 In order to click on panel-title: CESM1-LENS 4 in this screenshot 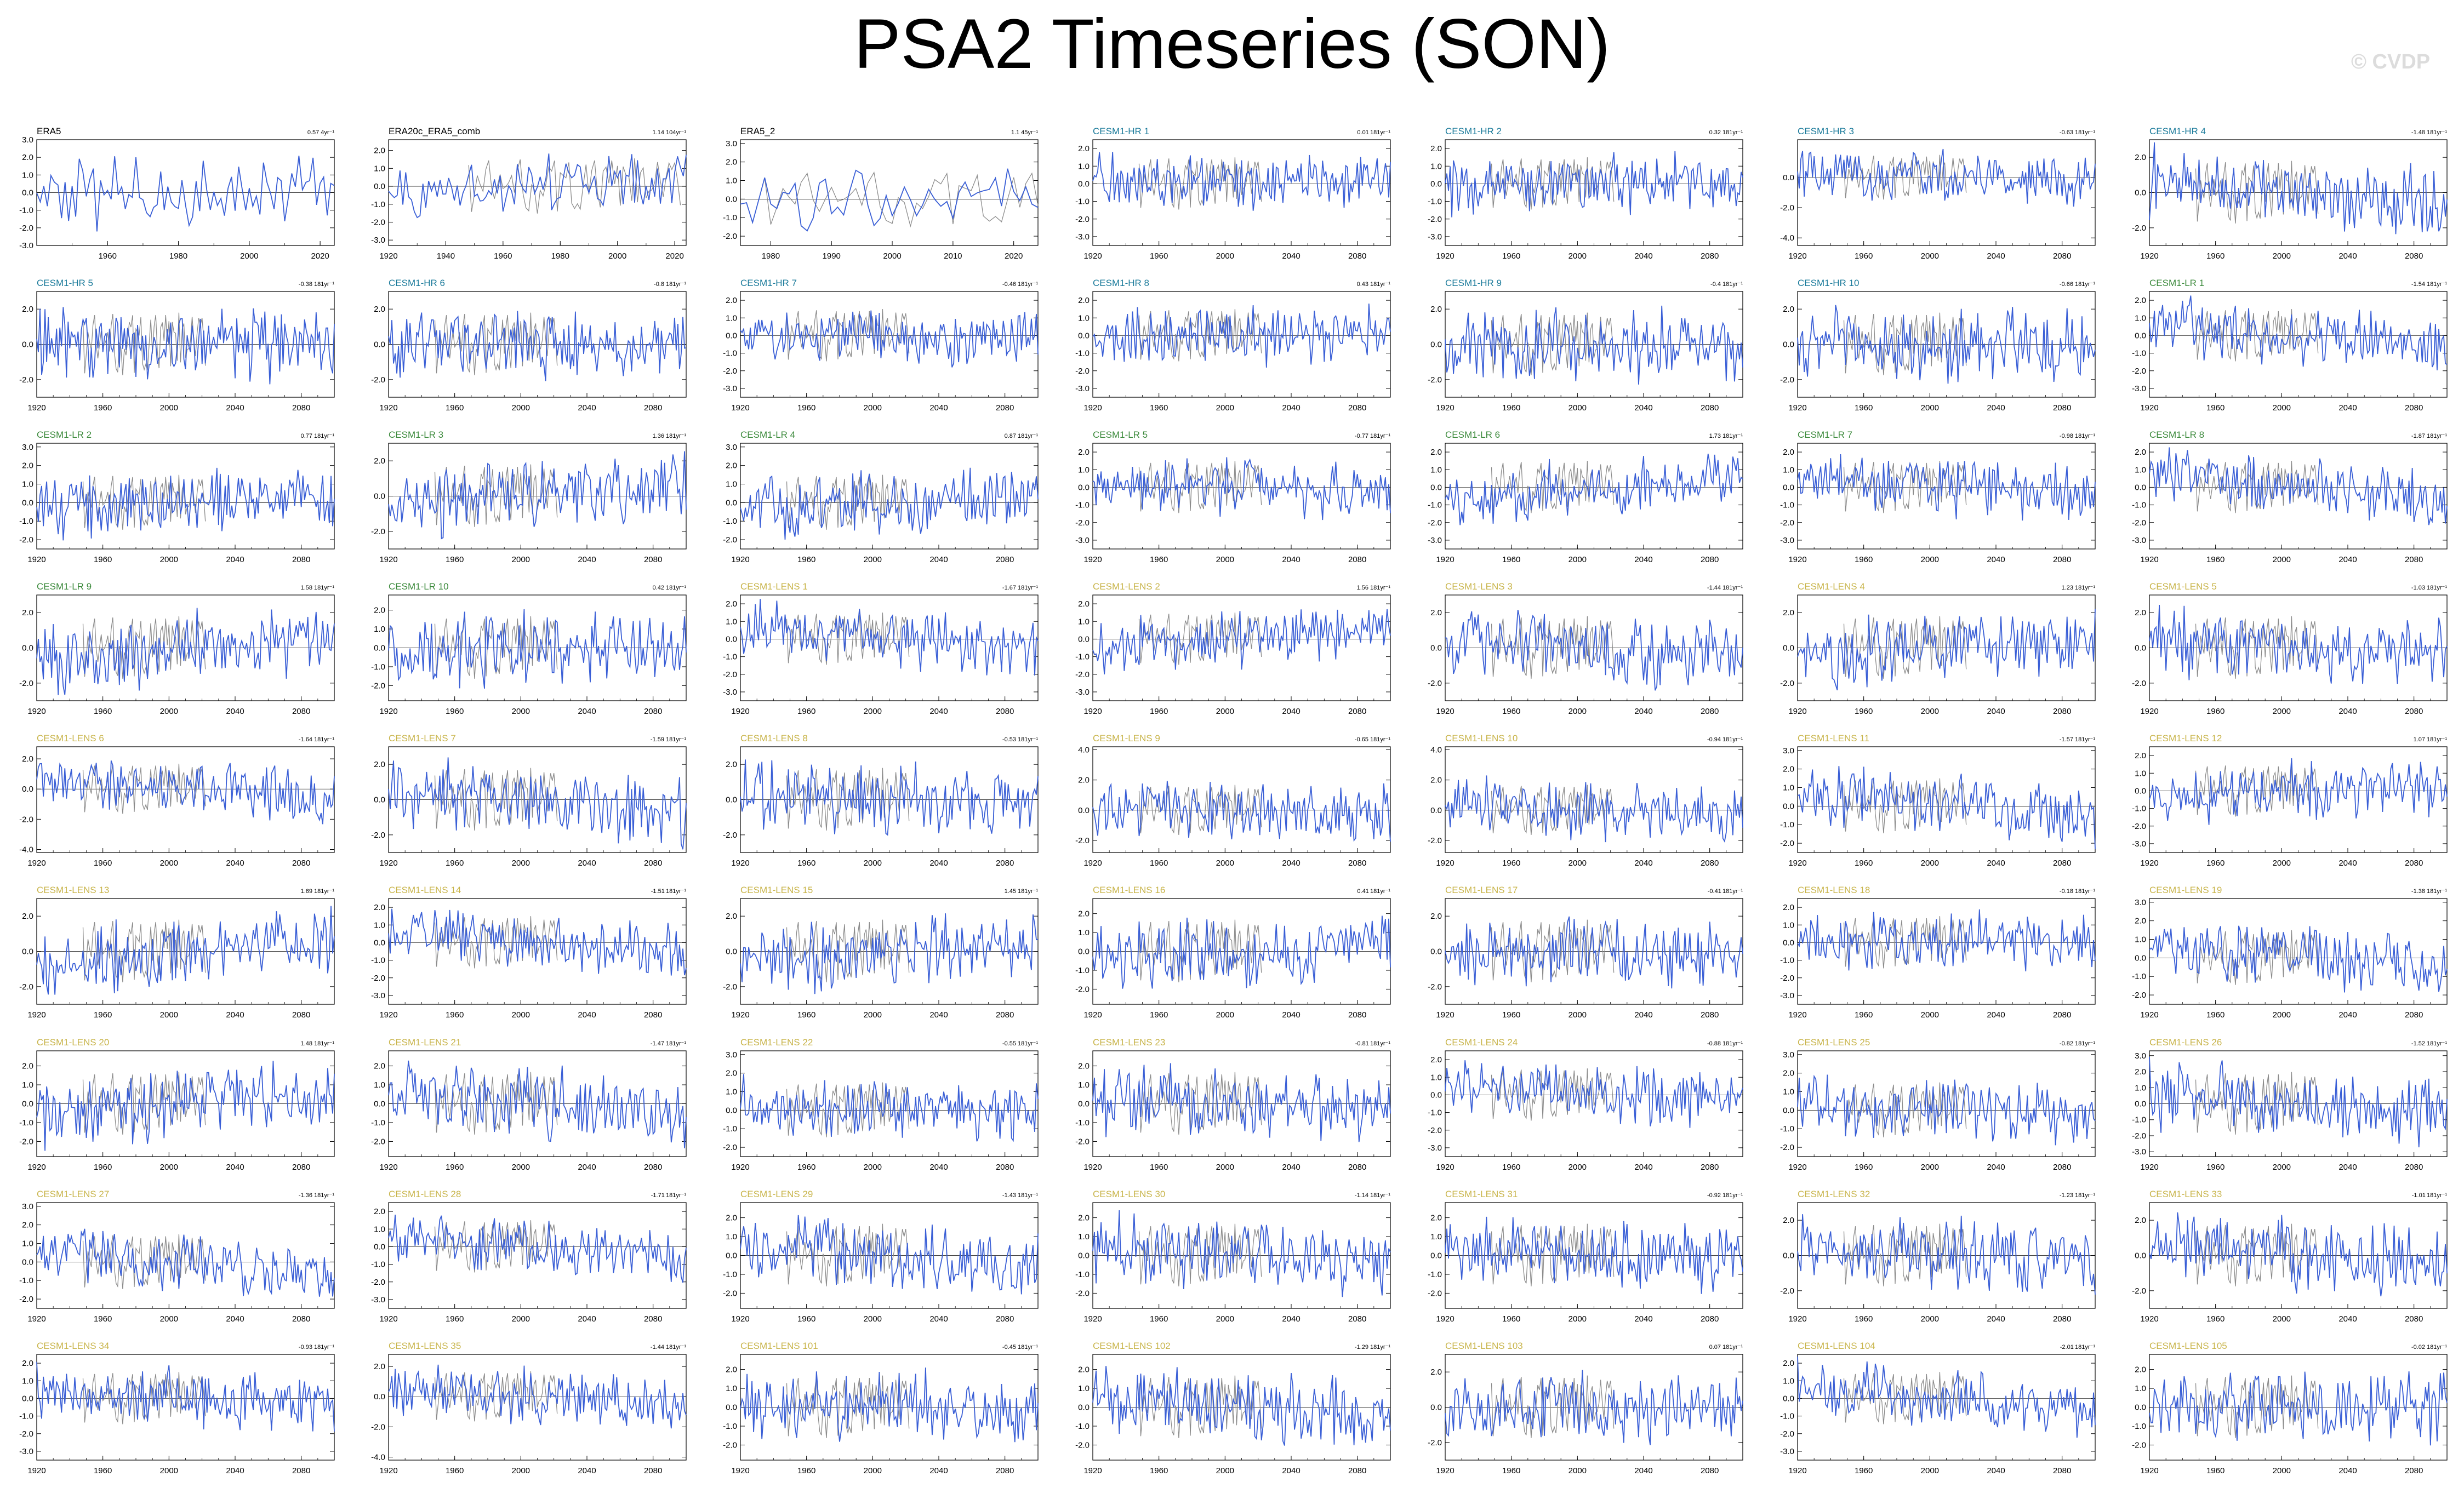, I will do `click(1832, 586)`.